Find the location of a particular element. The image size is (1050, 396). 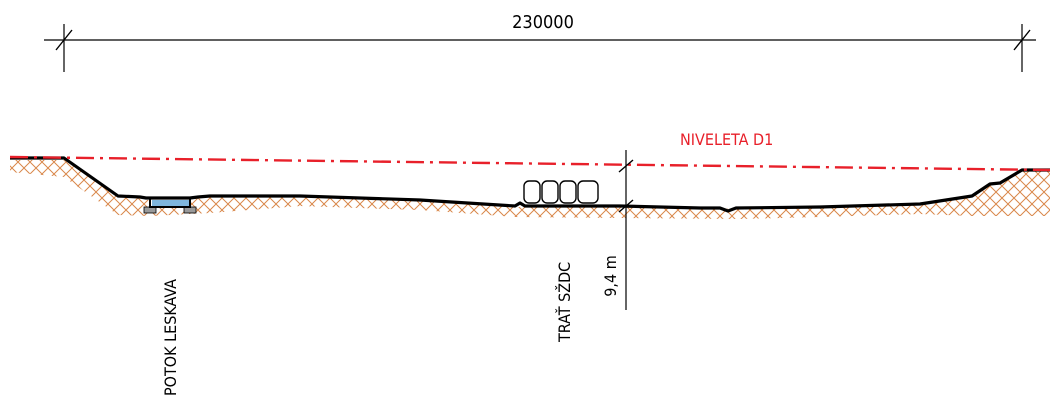

stream-channel is located at coordinates (170, 206).